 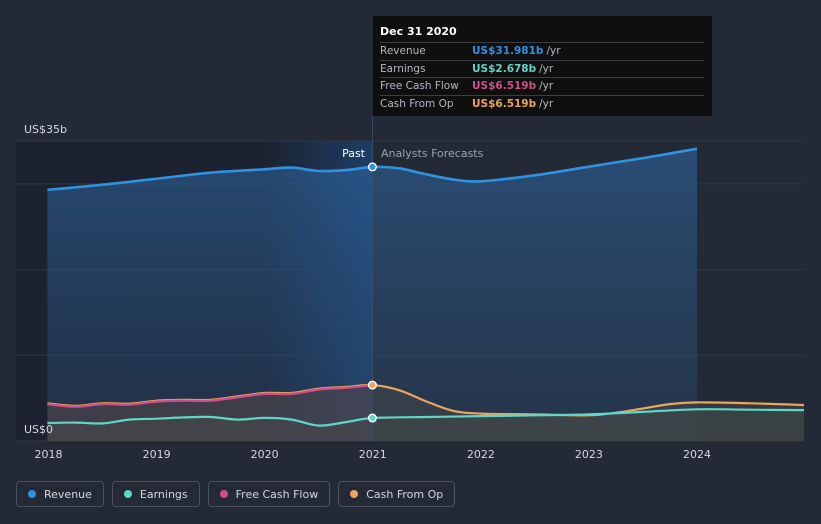 What do you see at coordinates (426, 417) in the screenshot?
I see `line-earnings` at bounding box center [426, 417].